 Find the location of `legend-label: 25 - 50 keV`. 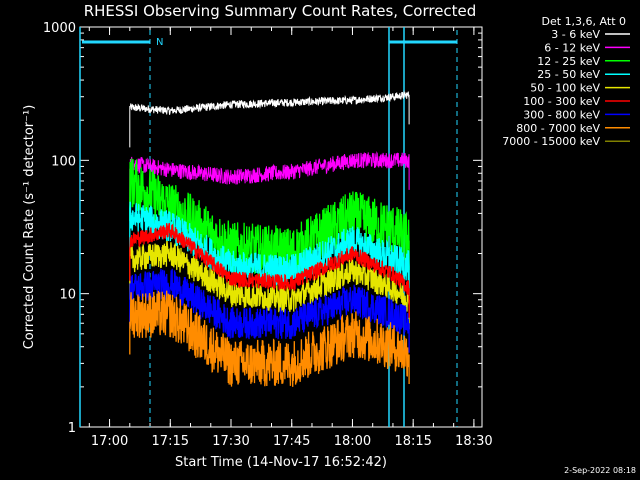

legend-label: 25 - 50 keV is located at coordinates (568, 74).